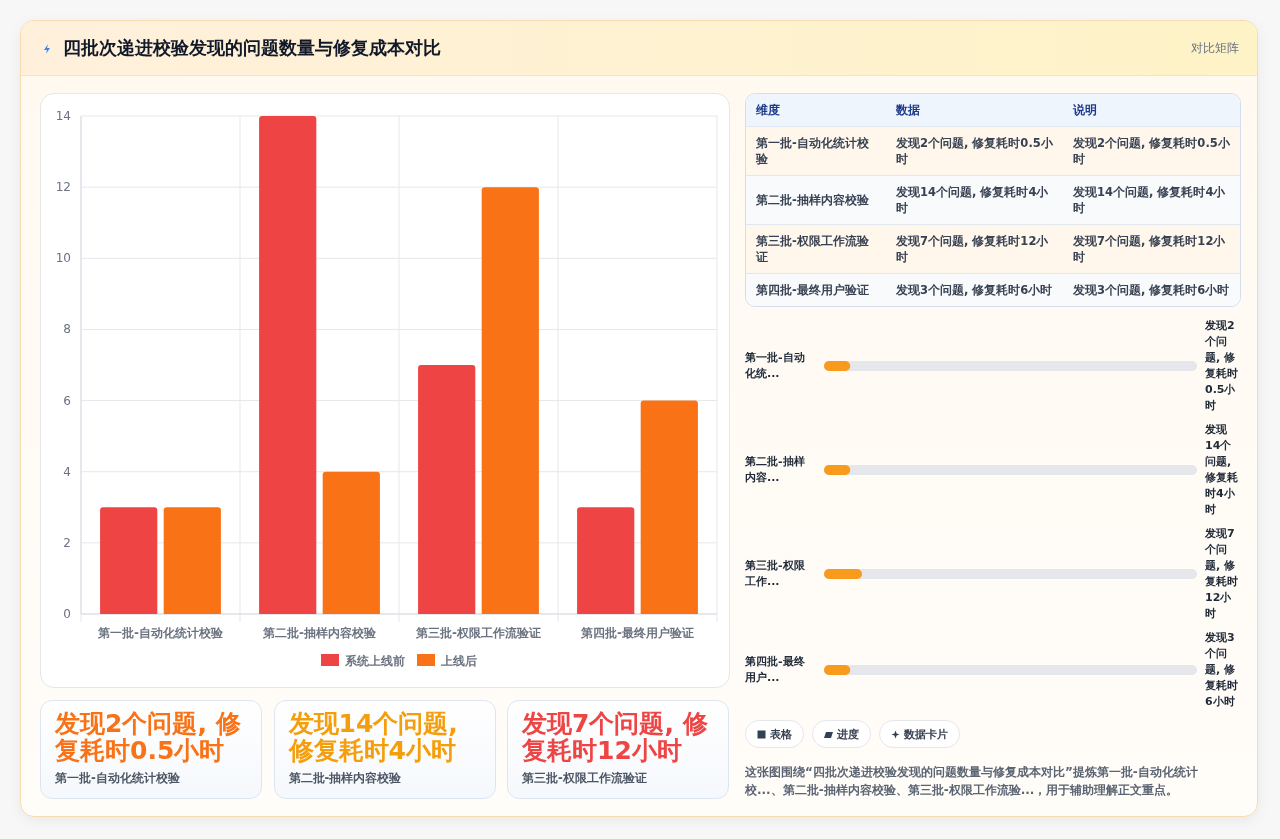 The width and height of the screenshot is (1280, 839). I want to click on text: 这张图围绕“四批次递进校验发现的问题数量与修复成本对比”提炼第一批-自动化统计校...、第二批-抽样内容校验、第三批-权限工作流验...，用于辅助理解正文重点。, so click(972, 781).